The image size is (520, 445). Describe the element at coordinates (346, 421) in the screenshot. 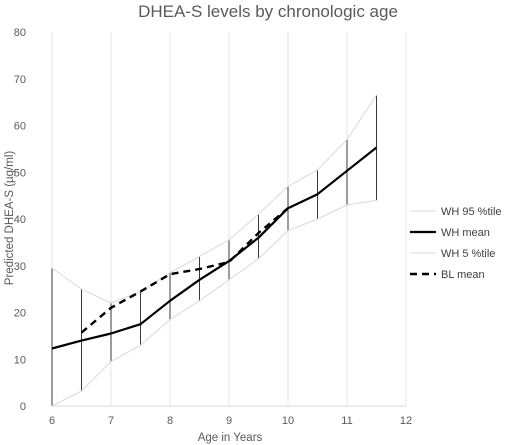

I see `x-tick-label: 11` at that location.